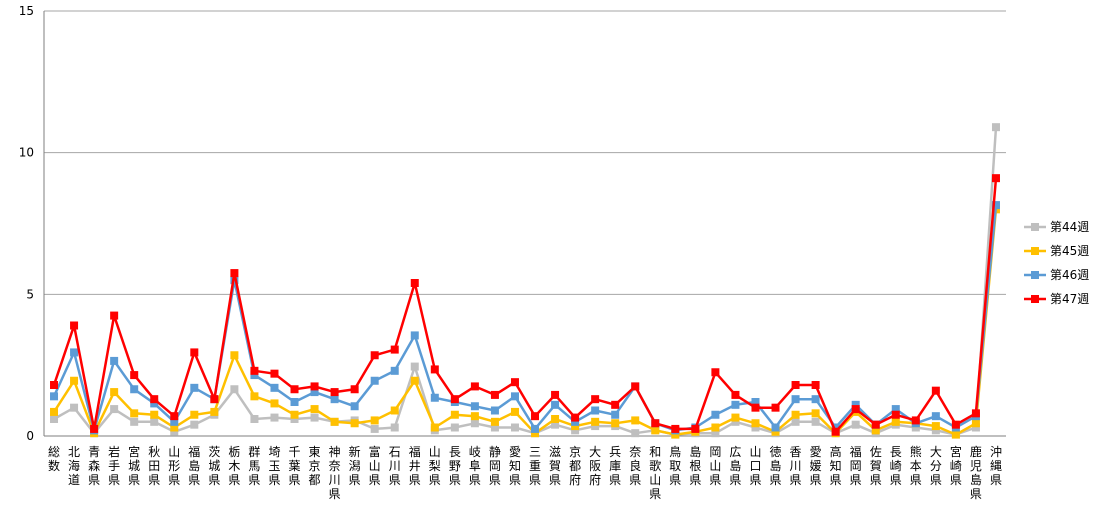  What do you see at coordinates (1069, 227) in the screenshot?
I see `legend-label: 第44週` at bounding box center [1069, 227].